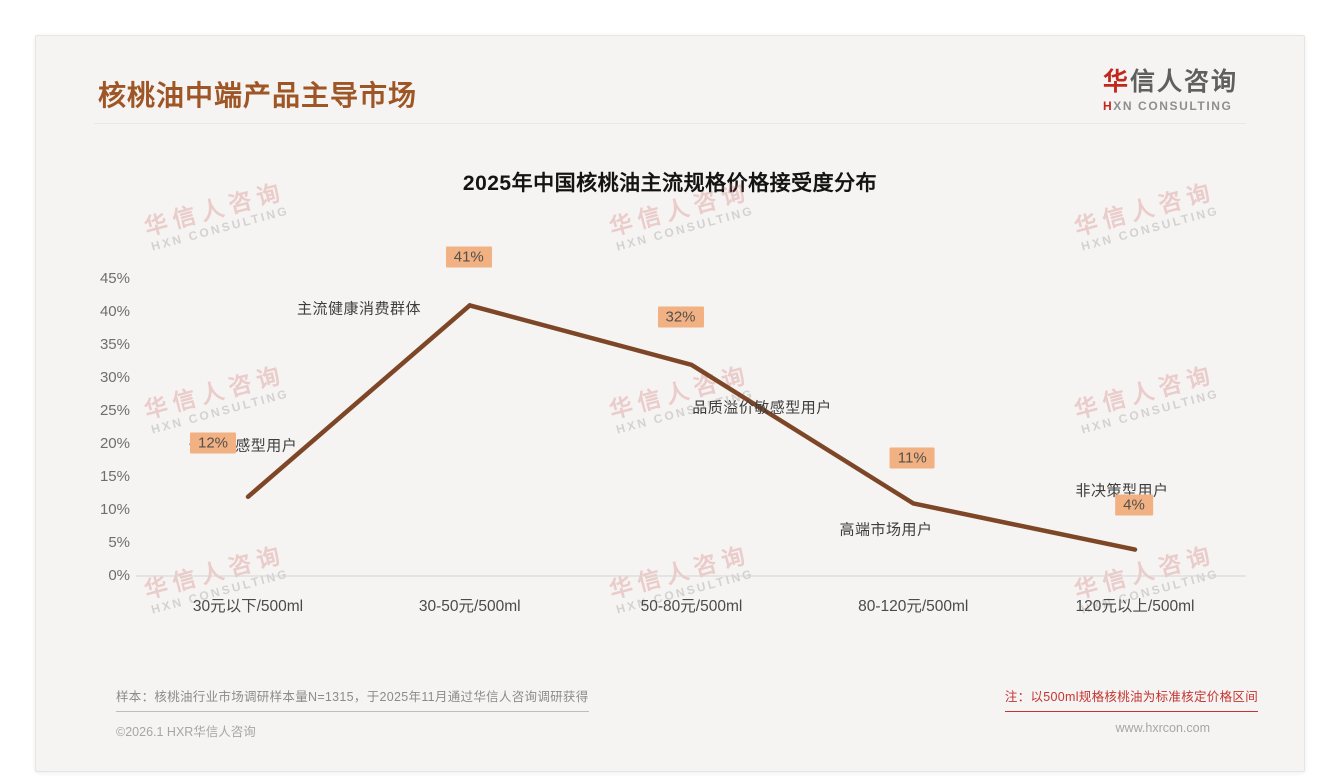  I want to click on chart-title: 2025年中国核桃油主流规格价格接受度分布, so click(670, 183).